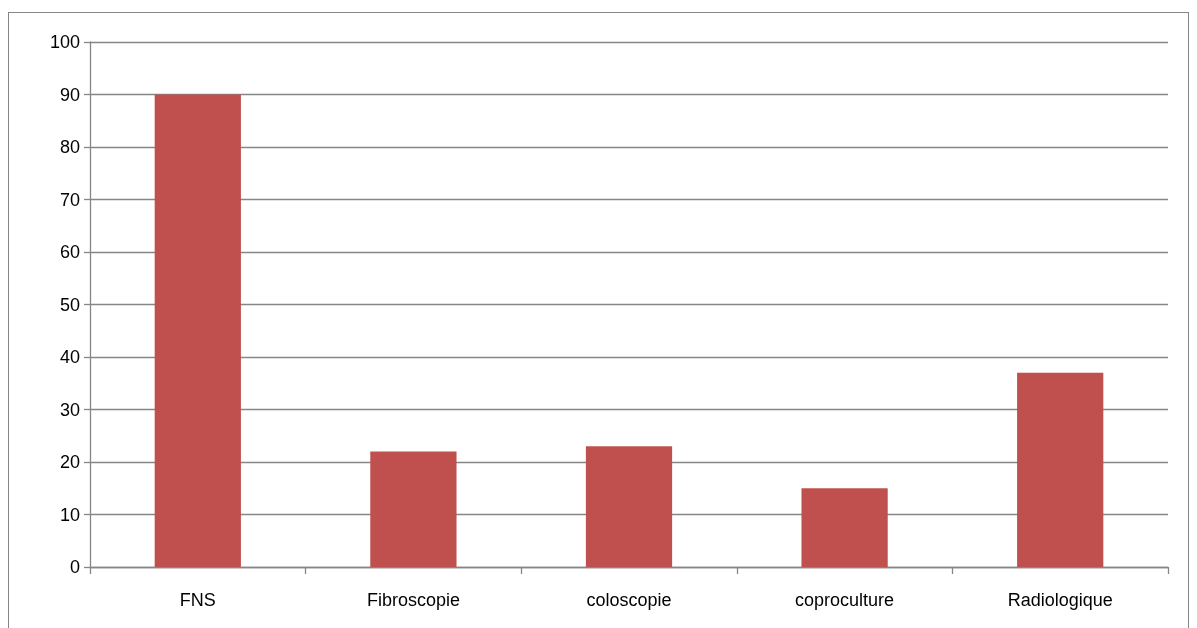 The width and height of the screenshot is (1197, 628). Describe the element at coordinates (413, 600) in the screenshot. I see `x-tick-label: Fibroscopie` at that location.